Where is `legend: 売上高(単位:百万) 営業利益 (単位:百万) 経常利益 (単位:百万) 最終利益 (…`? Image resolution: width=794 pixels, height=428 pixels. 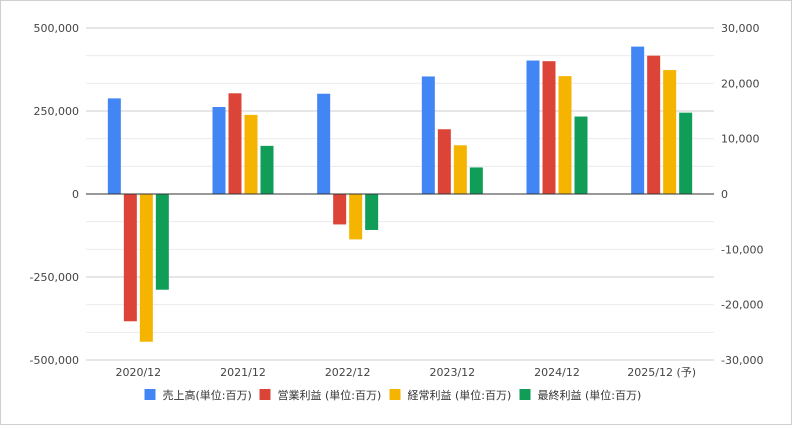
legend: 売上高(単位:百万) 営業利益 (単位:百万) 経常利益 (単位:百万) 最終利益 (… is located at coordinates (393, 395).